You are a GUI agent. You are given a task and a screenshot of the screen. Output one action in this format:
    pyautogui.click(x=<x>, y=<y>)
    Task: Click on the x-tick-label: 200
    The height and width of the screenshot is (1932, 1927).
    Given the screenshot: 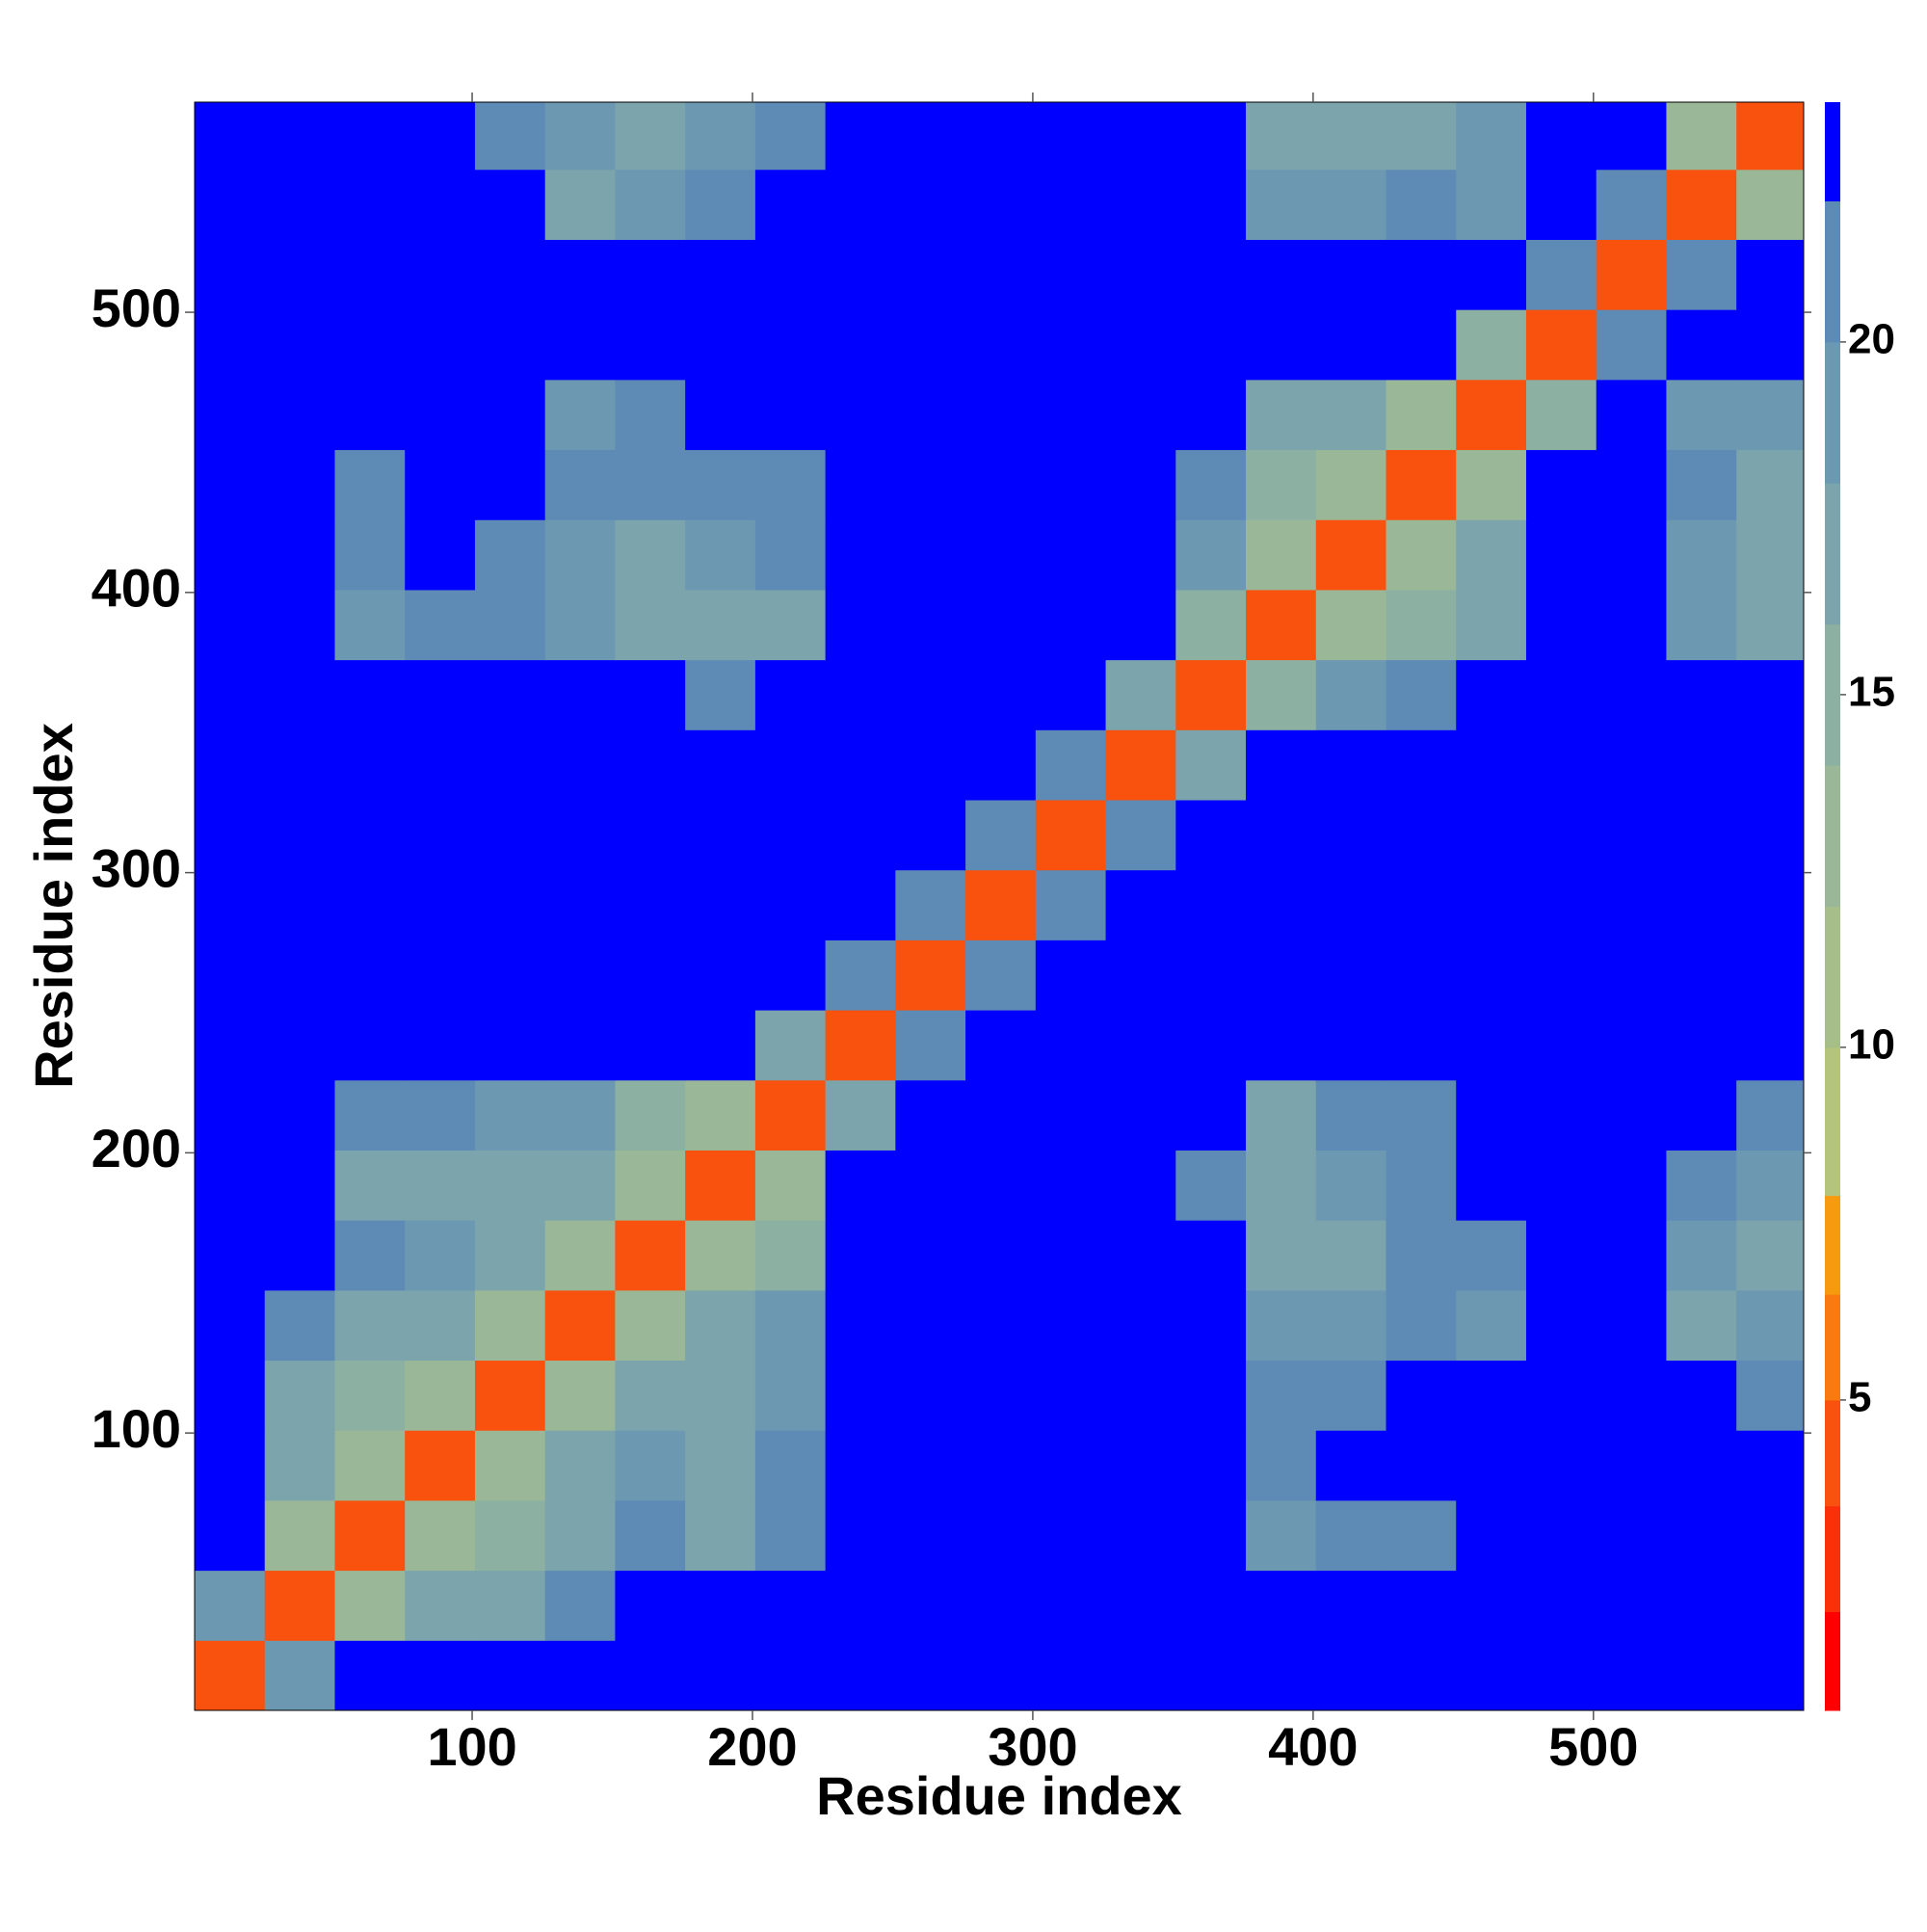 What is the action you would take?
    pyautogui.click(x=752, y=1746)
    